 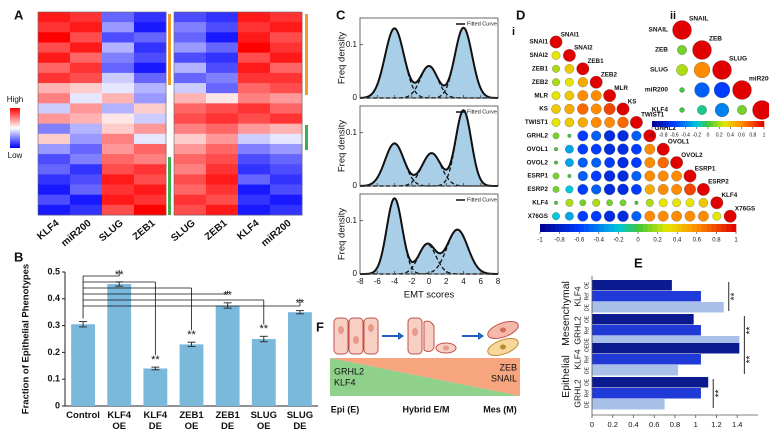 What do you see at coordinates (577, 296) in the screenshot?
I see `category-label: KLF4` at bounding box center [577, 296].